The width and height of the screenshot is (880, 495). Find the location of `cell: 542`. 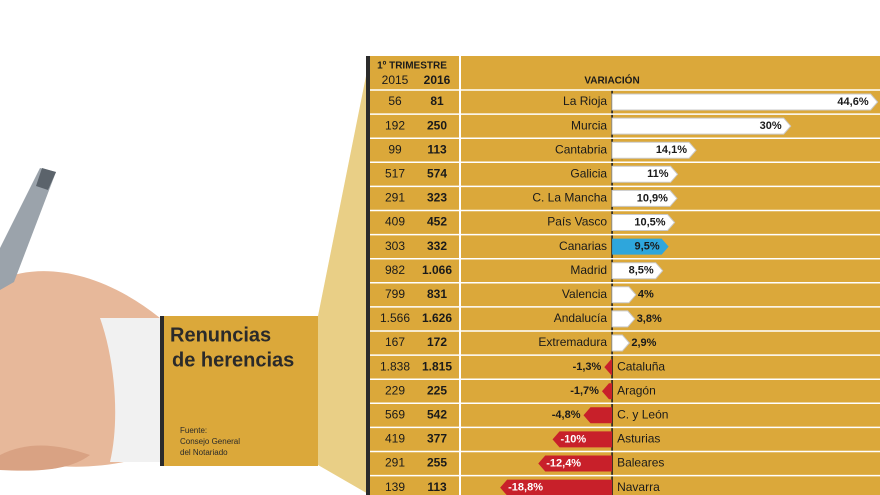

cell: 542 is located at coordinates (437, 414).